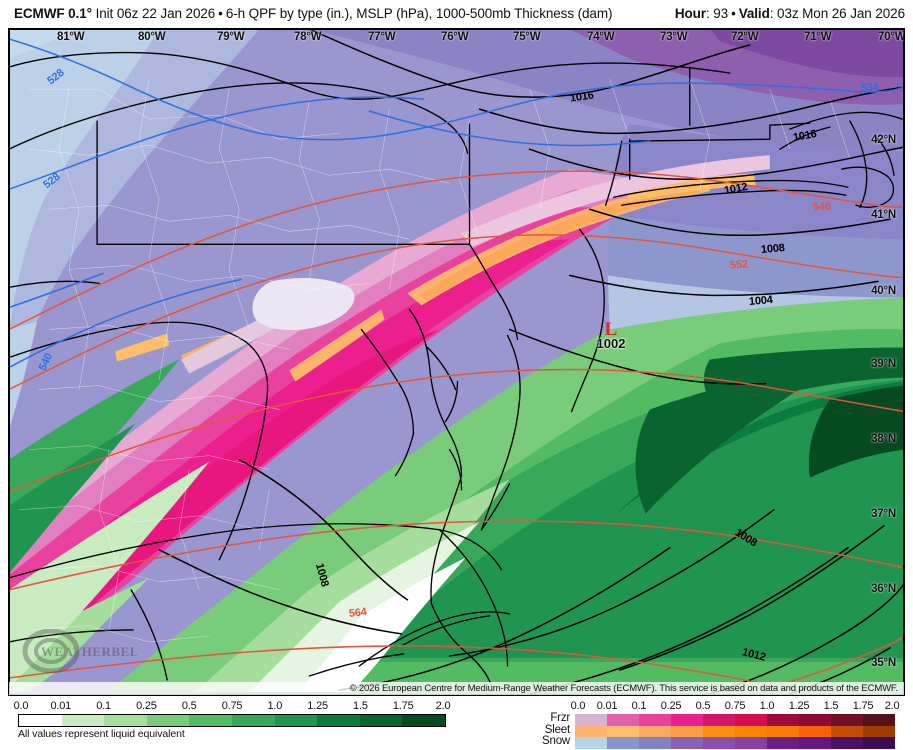 The width and height of the screenshot is (913, 750). Describe the element at coordinates (303, 304) in the screenshot. I see `fill-clear-pocket-pa` at that location.